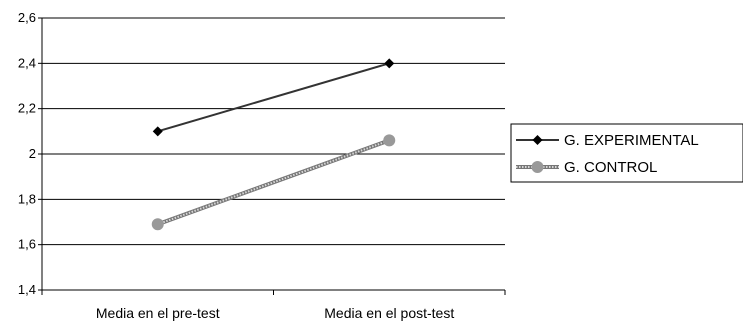 This screenshot has width=743, height=326. What do you see at coordinates (27, 244) in the screenshot?
I see `y-tick-label: 1,6` at bounding box center [27, 244].